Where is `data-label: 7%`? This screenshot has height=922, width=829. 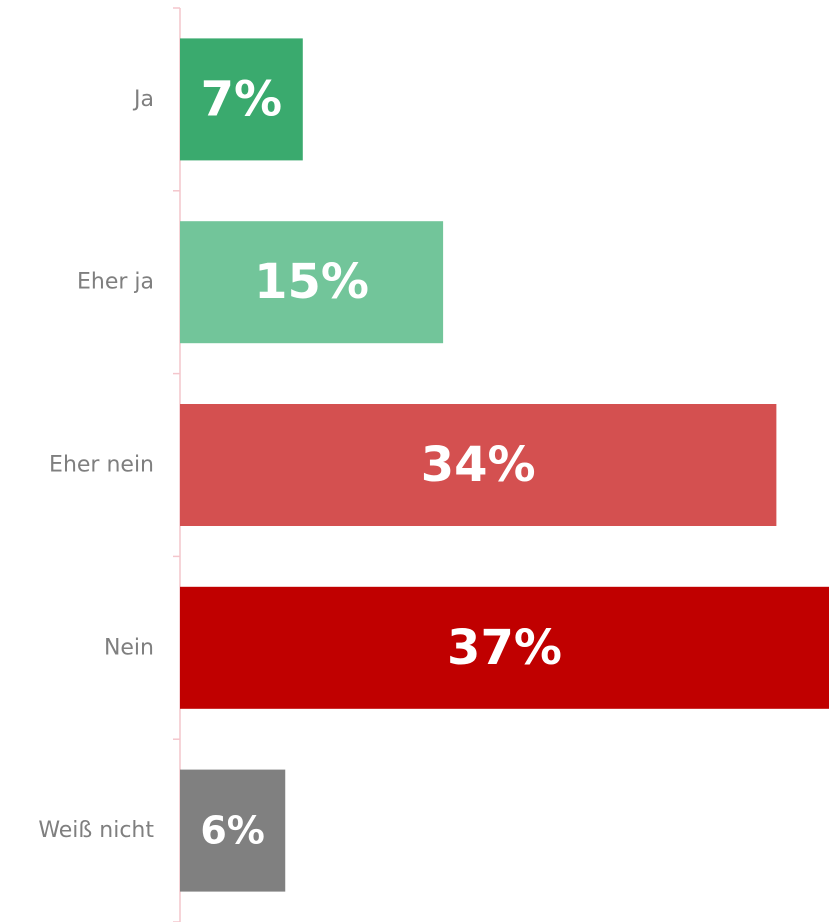
data-label: 7% is located at coordinates (242, 99).